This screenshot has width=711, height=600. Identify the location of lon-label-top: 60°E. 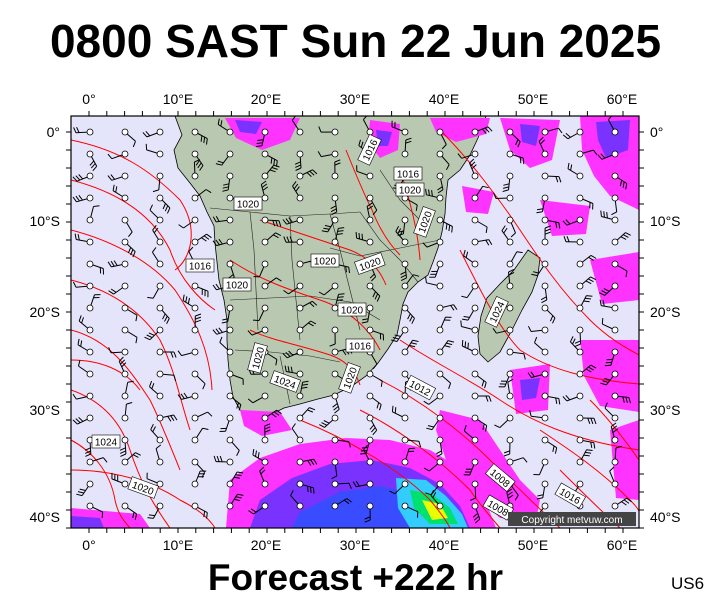
(622, 99).